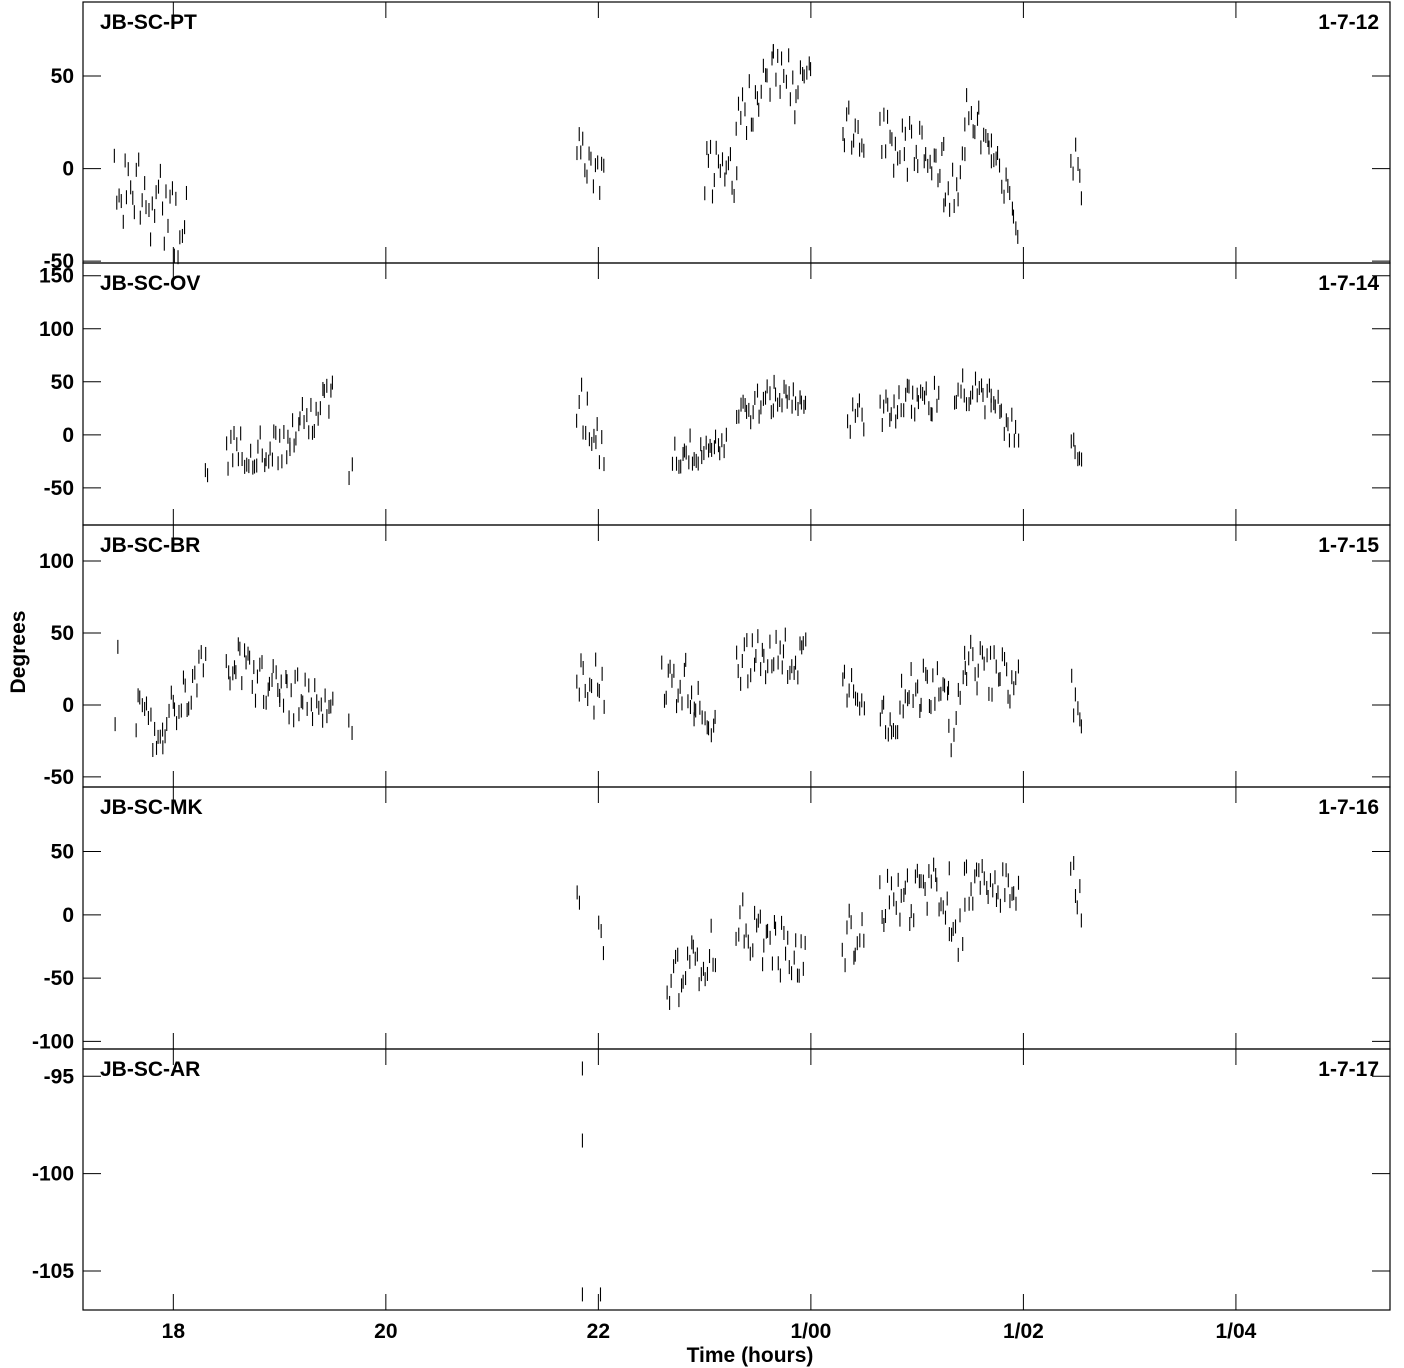 This screenshot has height=1368, width=1404. I want to click on scan-id: 1-7-17, so click(1348, 1069).